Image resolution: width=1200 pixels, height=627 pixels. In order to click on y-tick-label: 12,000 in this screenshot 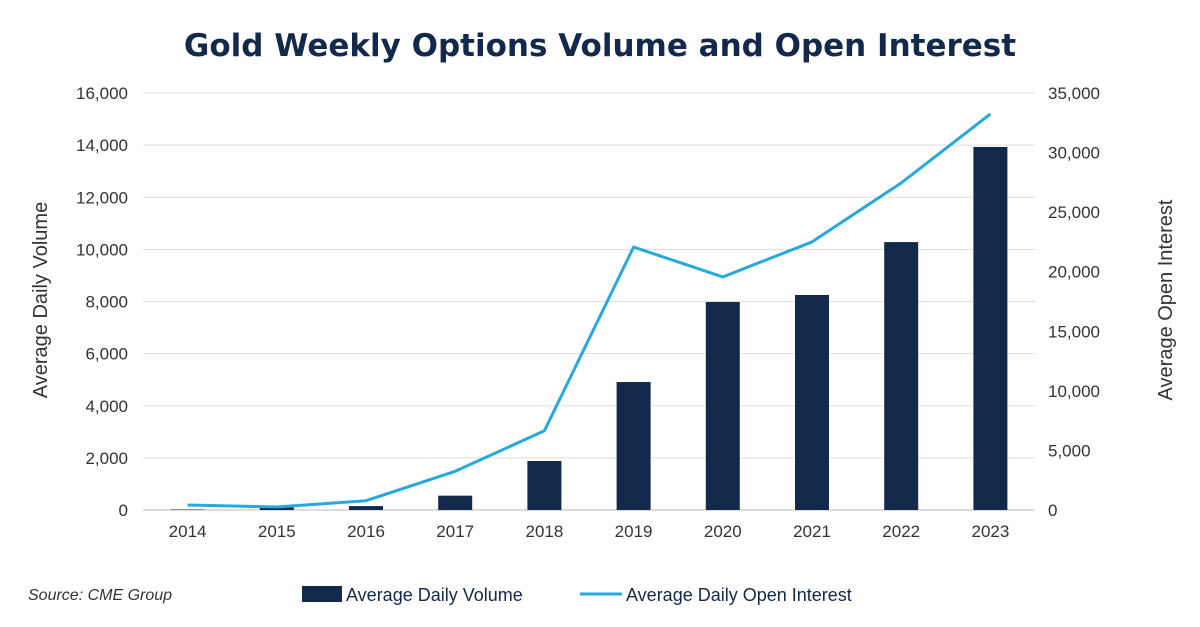, I will do `click(102, 197)`.